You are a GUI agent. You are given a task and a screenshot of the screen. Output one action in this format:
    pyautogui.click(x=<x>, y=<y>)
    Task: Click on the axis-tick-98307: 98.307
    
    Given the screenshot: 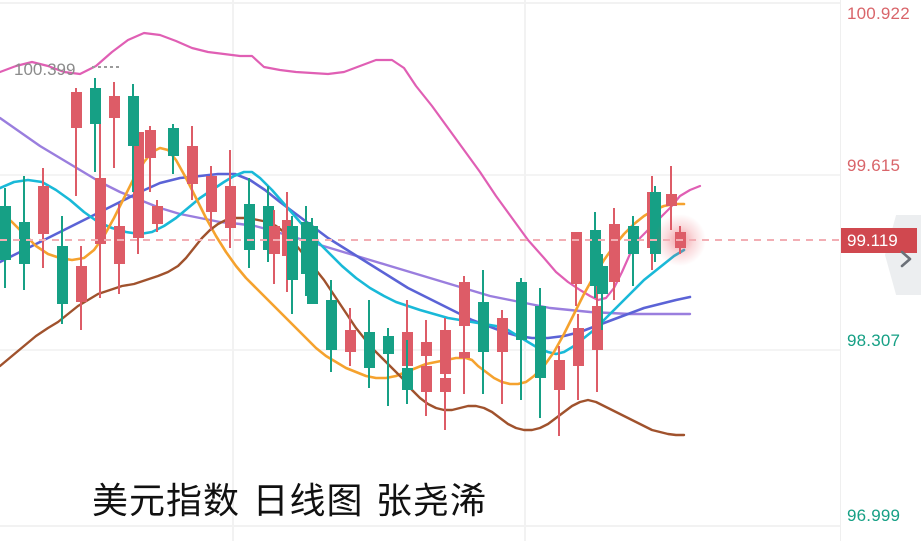 What is the action you would take?
    pyautogui.click(x=874, y=340)
    